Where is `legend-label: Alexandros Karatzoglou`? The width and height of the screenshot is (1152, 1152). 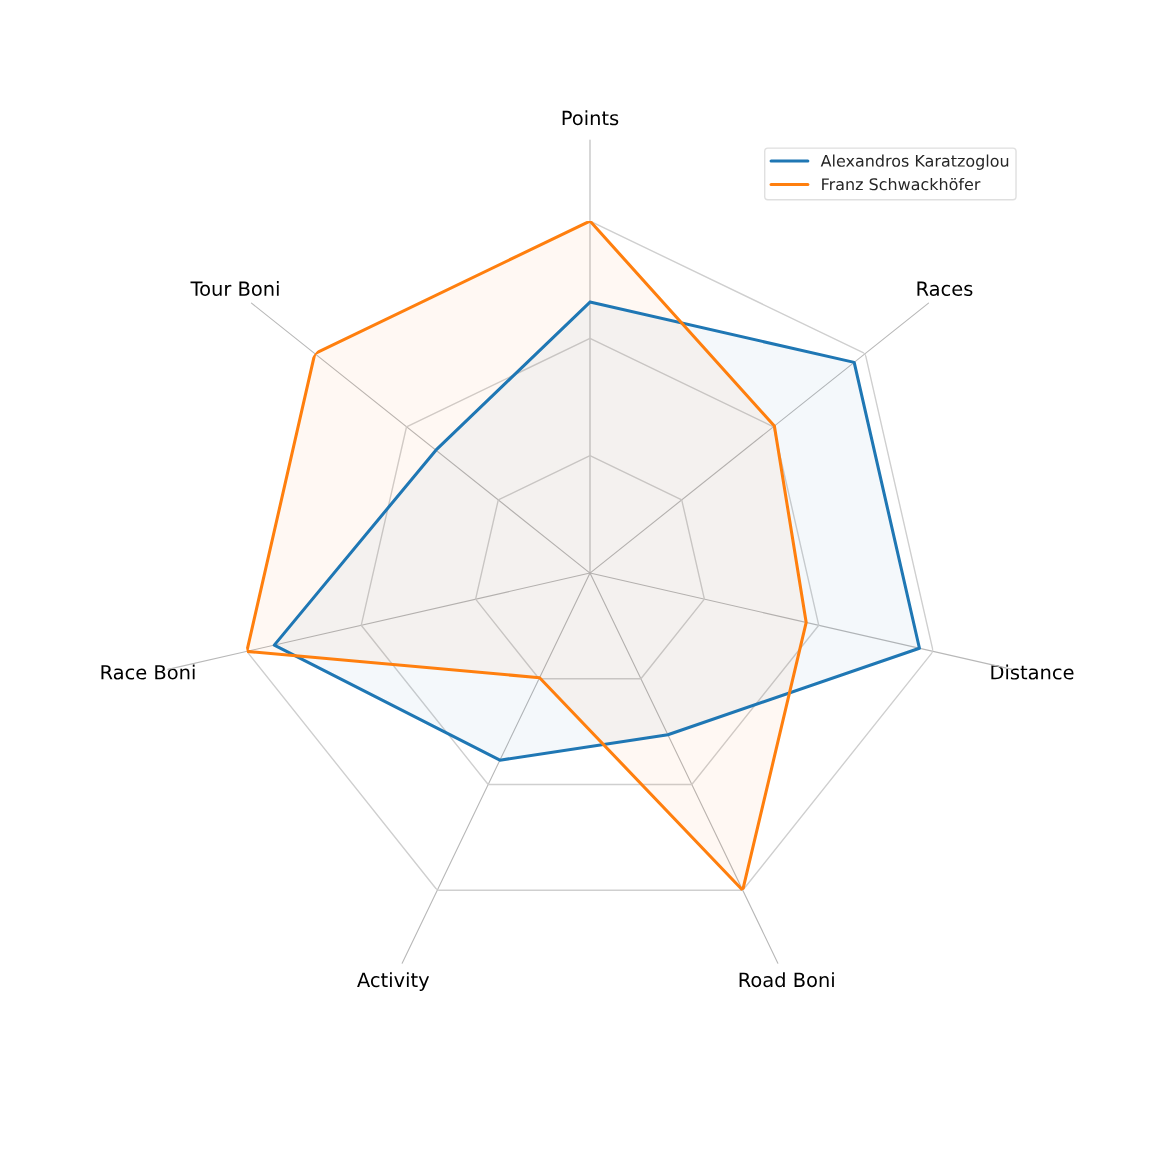
legend-label: Alexandros Karatzoglou is located at coordinates (914, 162).